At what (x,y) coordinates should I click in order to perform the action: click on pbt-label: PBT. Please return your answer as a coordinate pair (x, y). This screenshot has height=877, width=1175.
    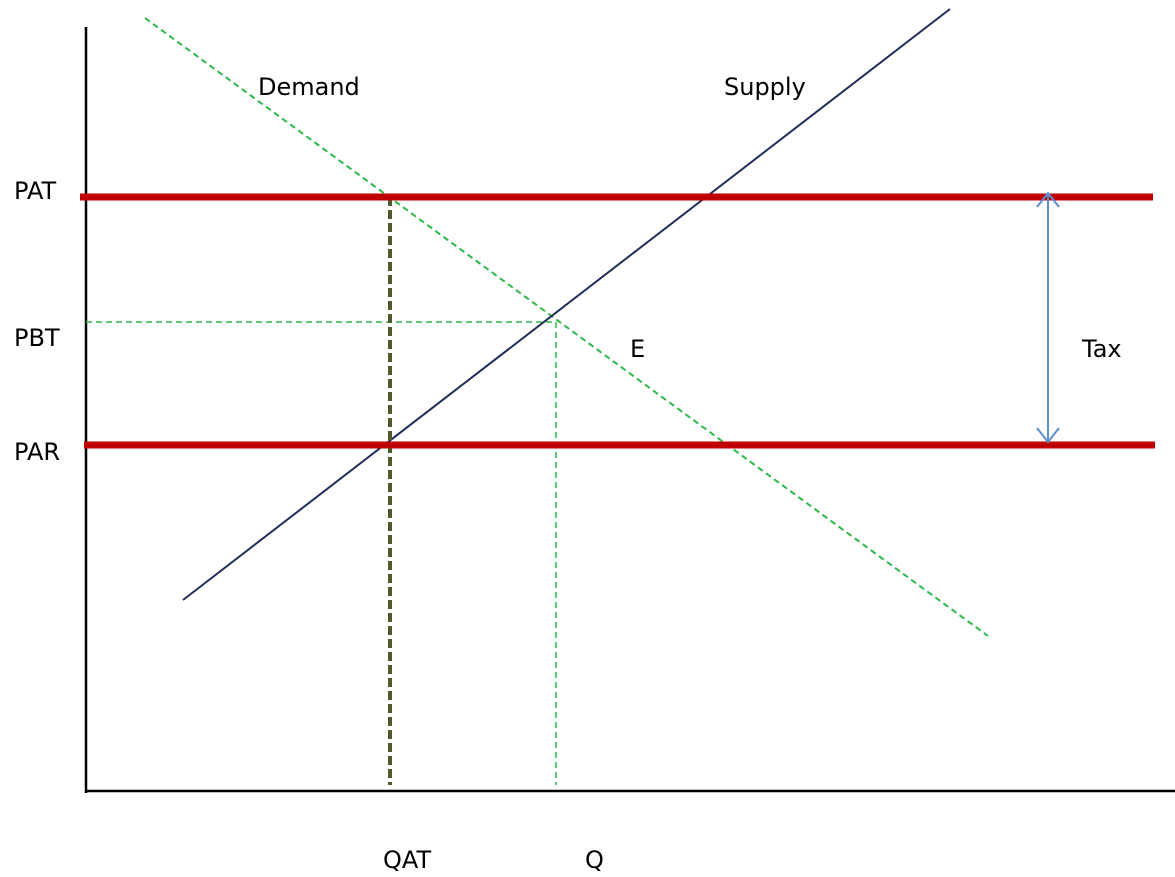
    Looking at the image, I should click on (37, 338).